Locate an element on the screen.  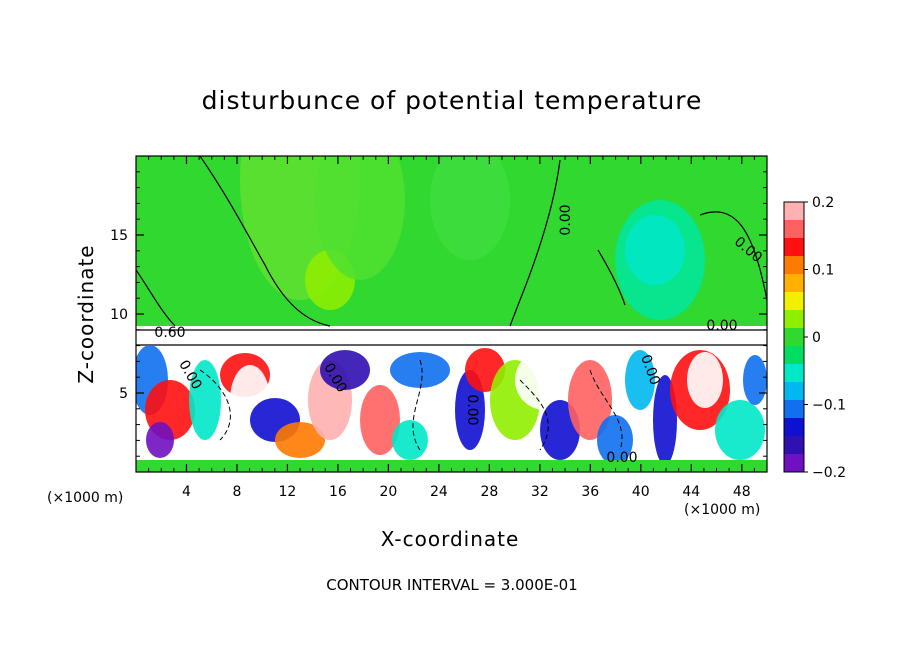
colorbar: 0.2 0.1 0 −0.1 −0.2 is located at coordinates (814, 338).